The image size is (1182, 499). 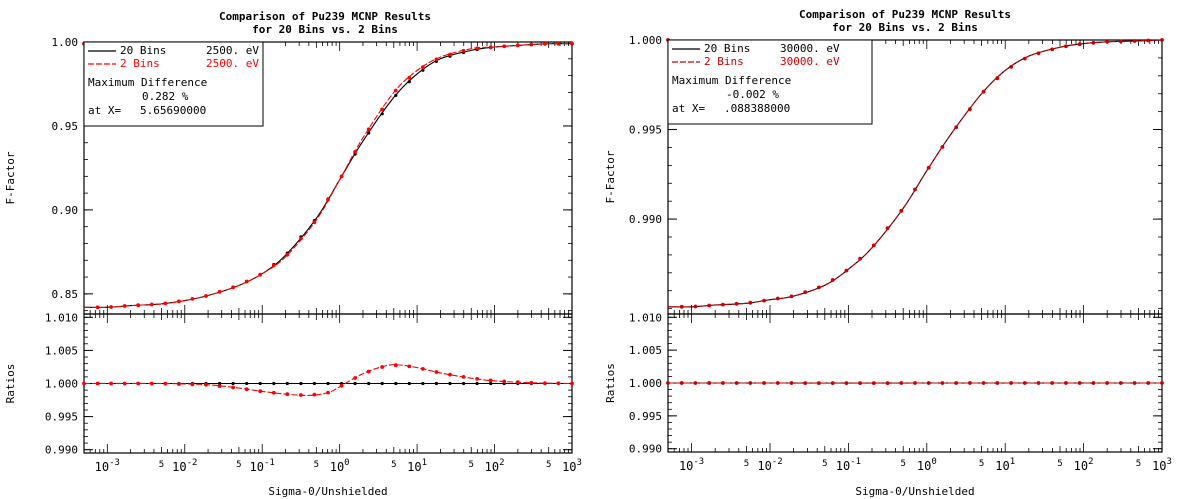 I want to click on legend-label: 20 Bins, so click(x=143, y=50).